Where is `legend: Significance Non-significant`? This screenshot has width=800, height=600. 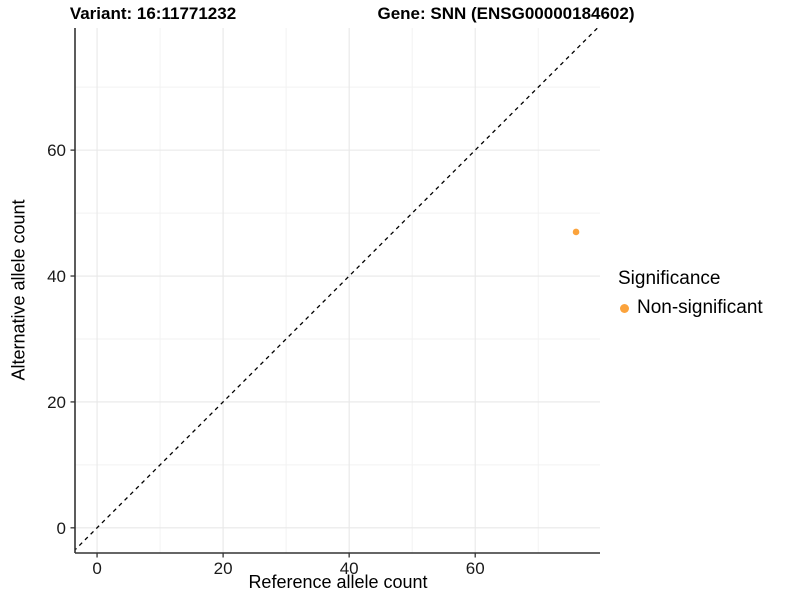
legend: Significance Non-significant is located at coordinates (690, 293).